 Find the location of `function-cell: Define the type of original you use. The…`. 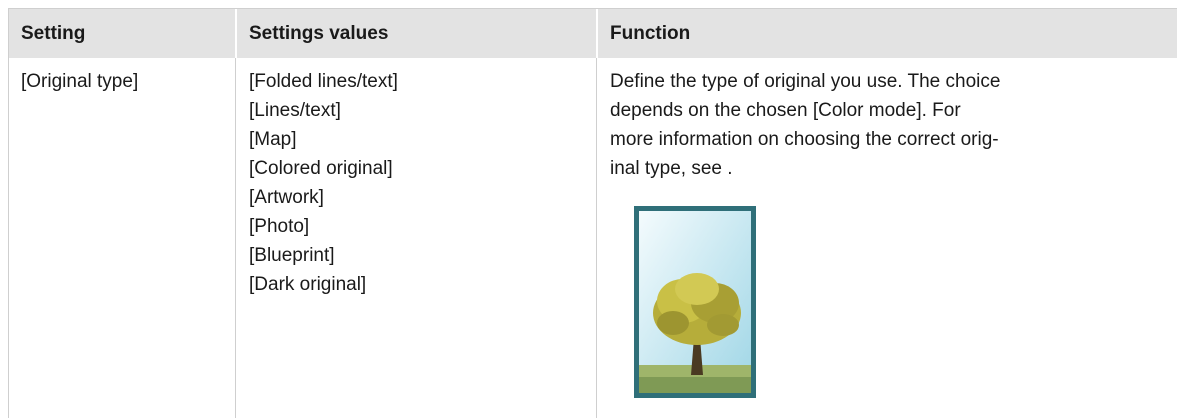

function-cell: Define the type of original you use. The… is located at coordinates (805, 125).